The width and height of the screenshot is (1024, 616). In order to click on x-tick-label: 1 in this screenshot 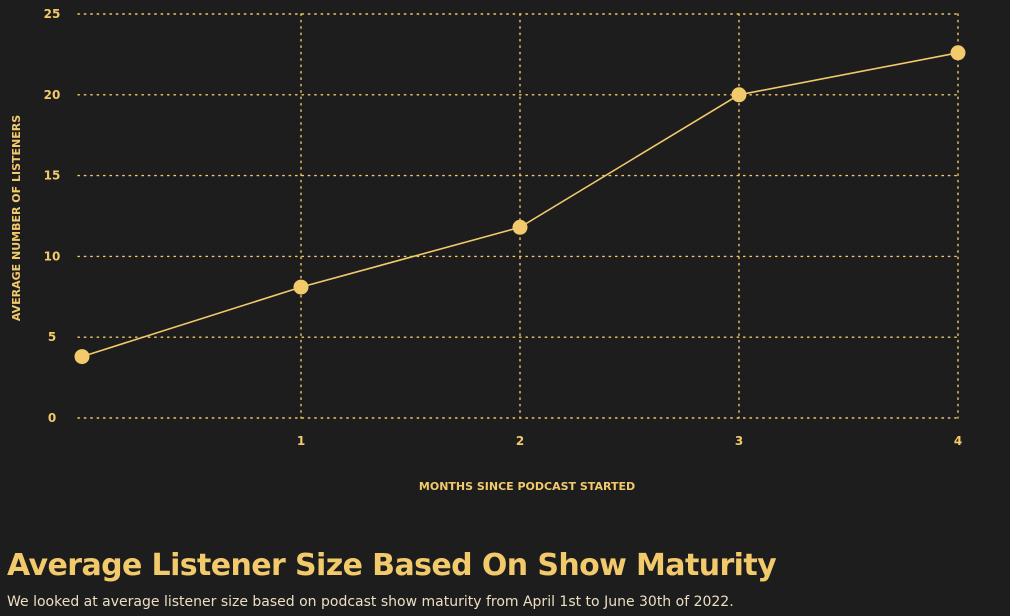, I will do `click(301, 441)`.